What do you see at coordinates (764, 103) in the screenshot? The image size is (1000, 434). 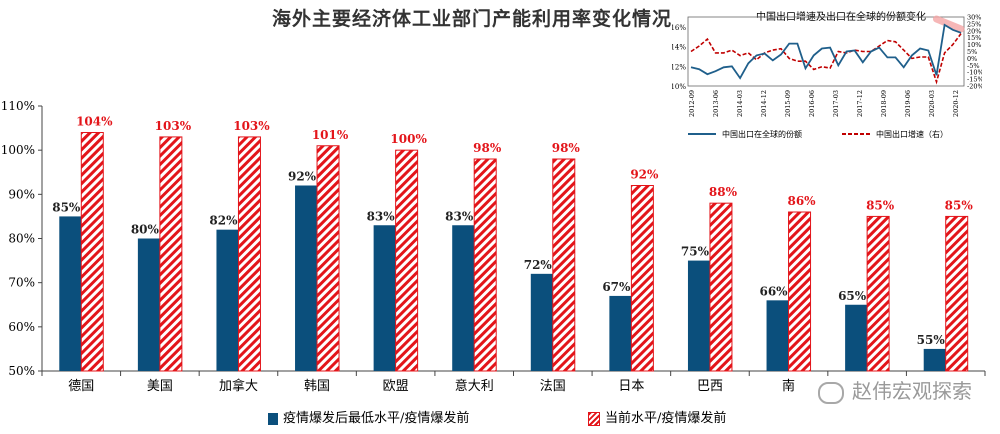 I see `inset-x-tick-label: 2014-12` at bounding box center [764, 103].